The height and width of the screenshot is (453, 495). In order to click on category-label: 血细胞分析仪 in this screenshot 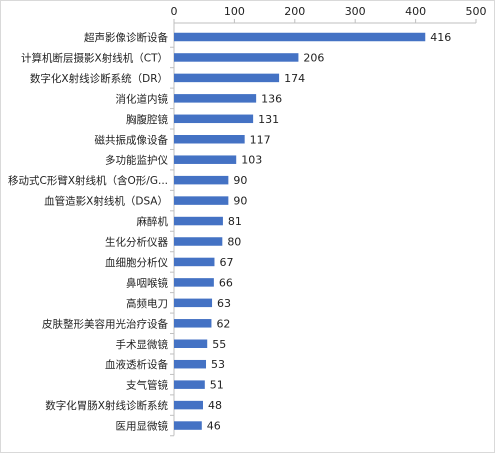, I will do `click(136, 262)`.